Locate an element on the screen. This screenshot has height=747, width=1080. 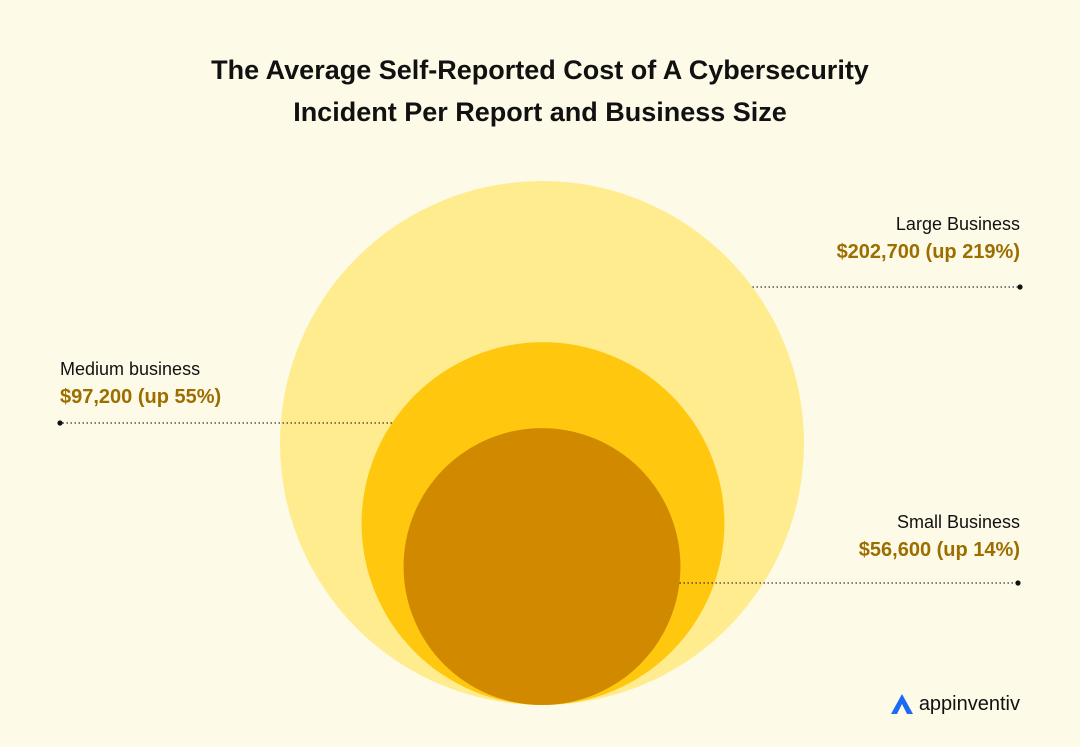
series-value-small: $56,600 (up 14%) is located at coordinates (939, 550).